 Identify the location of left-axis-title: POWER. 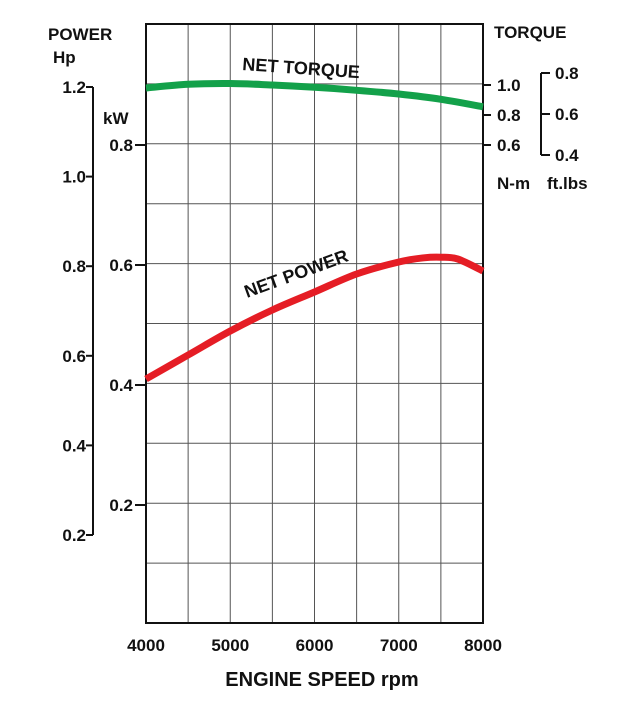
(80, 34).